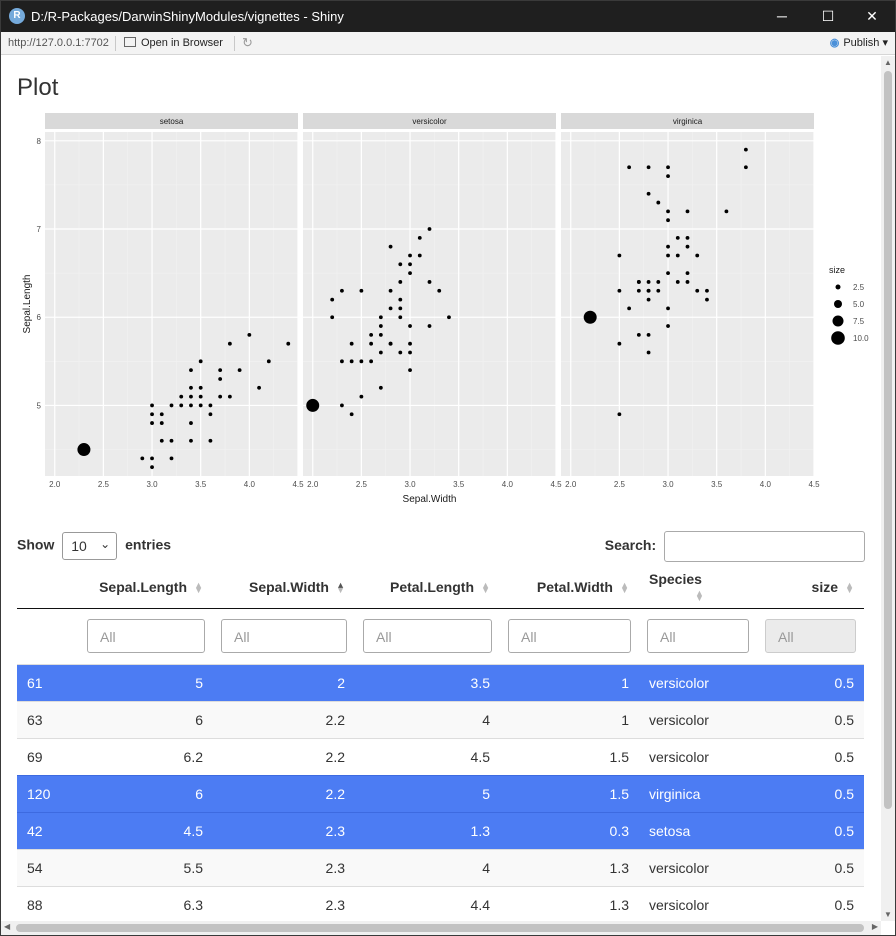 Image resolution: width=896 pixels, height=936 pixels. Describe the element at coordinates (859, 287) in the screenshot. I see `legend-label: 2.5` at that location.